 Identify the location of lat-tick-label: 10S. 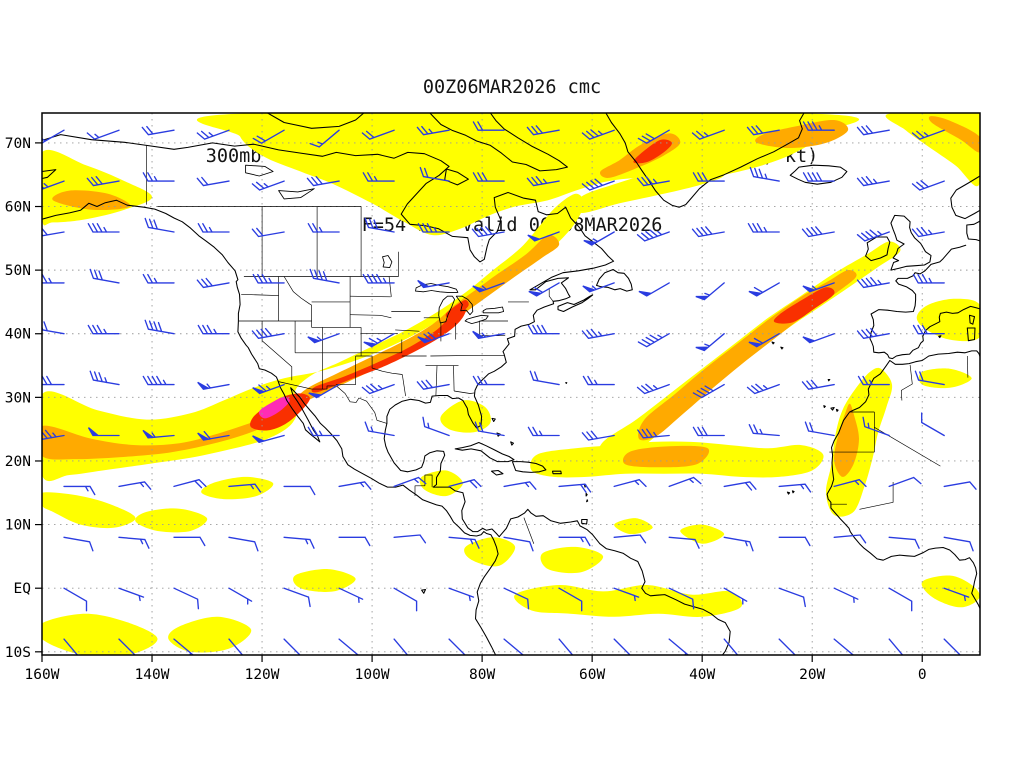
(18, 653).